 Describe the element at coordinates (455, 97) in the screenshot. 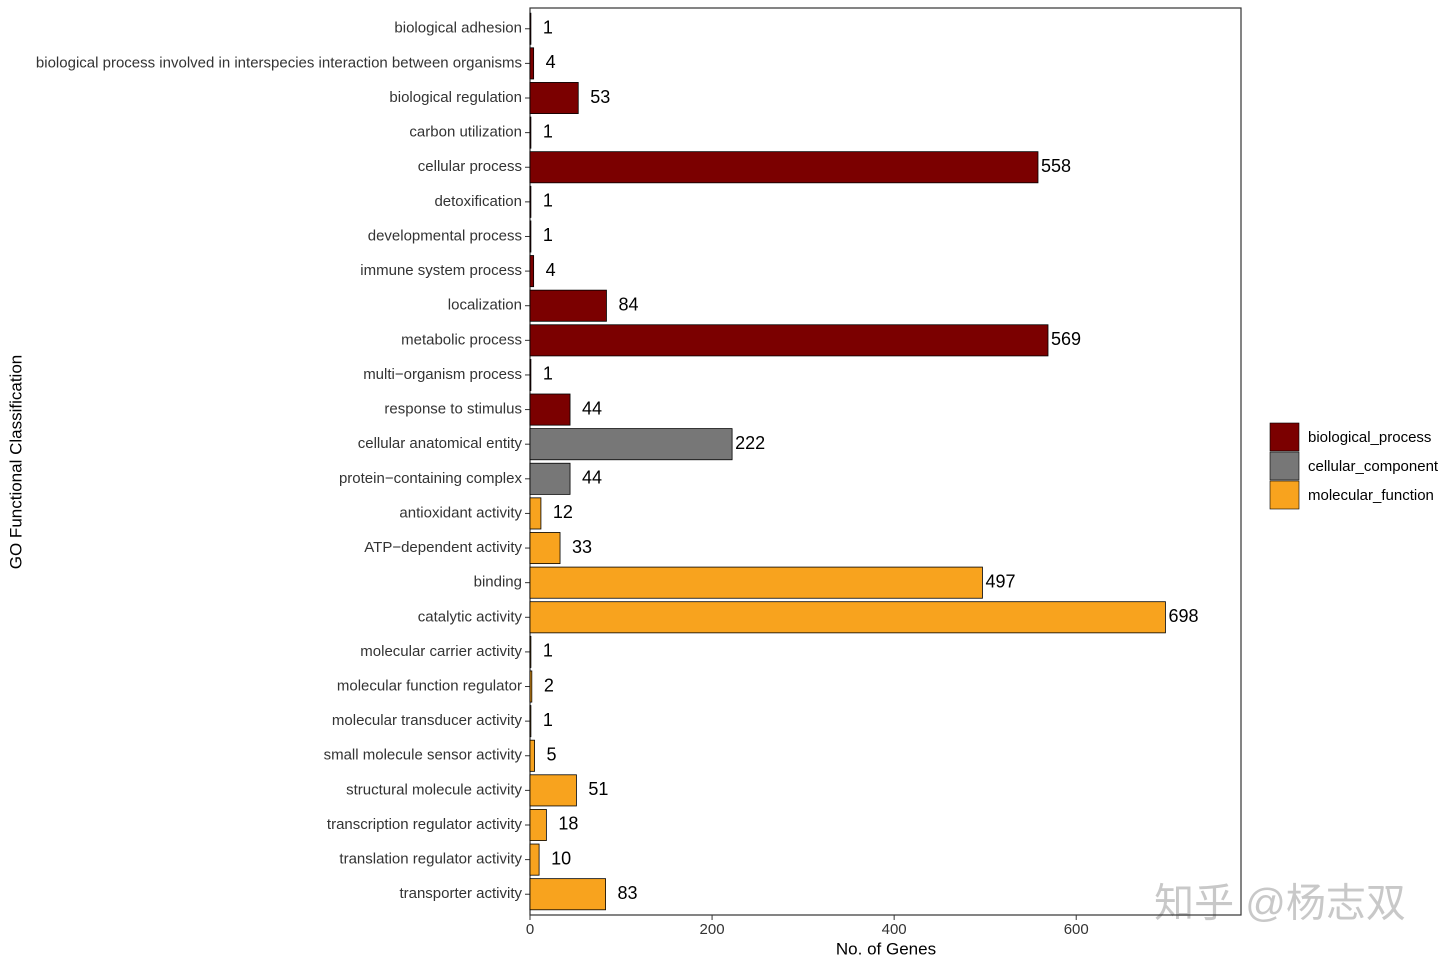

I see `y-tick-label: biological regulation` at that location.